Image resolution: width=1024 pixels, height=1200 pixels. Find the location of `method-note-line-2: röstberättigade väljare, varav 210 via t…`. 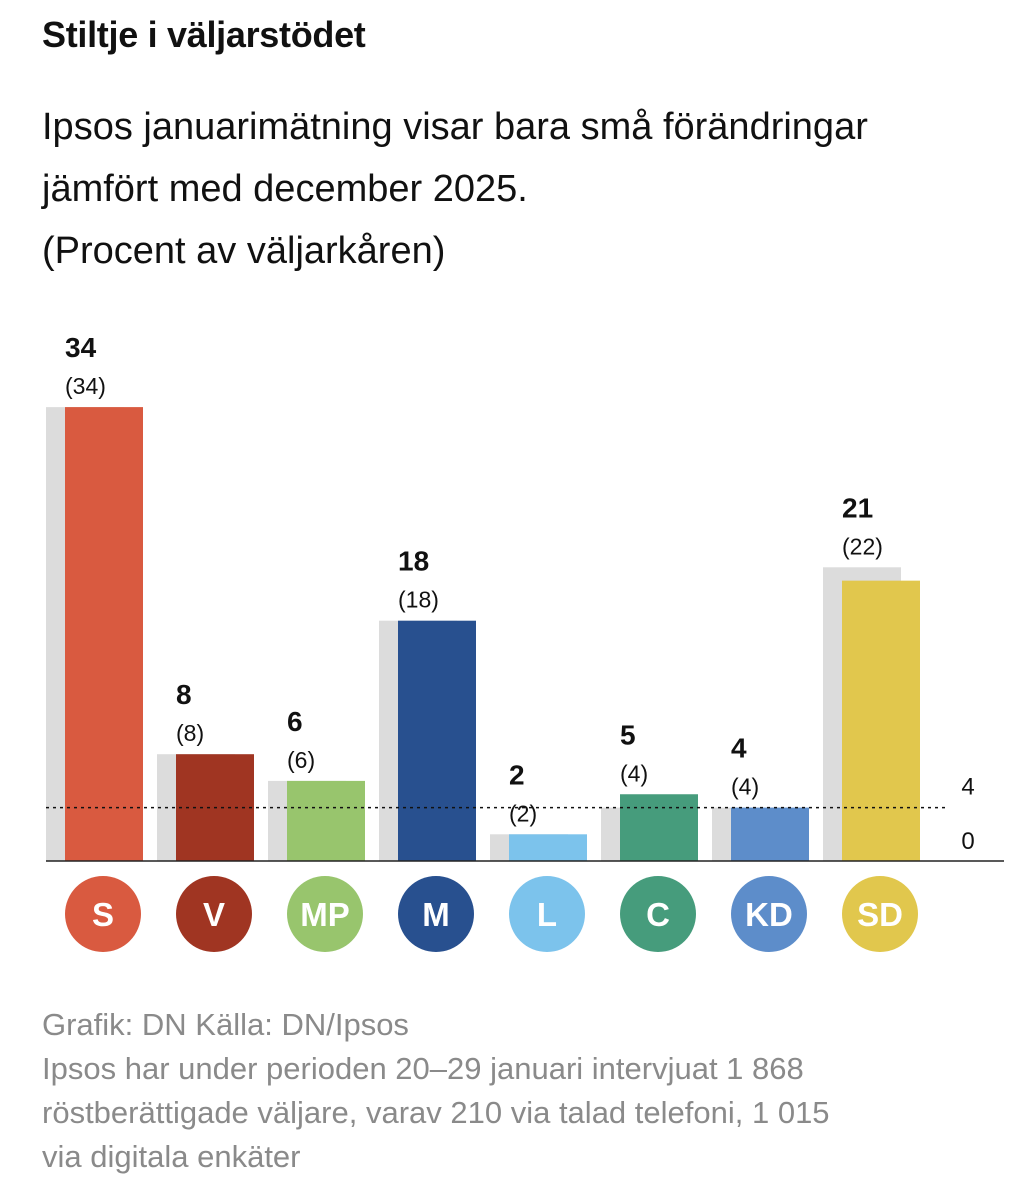

method-note-line-2: röstberättigade väljare, varav 210 via t… is located at coordinates (436, 1112).